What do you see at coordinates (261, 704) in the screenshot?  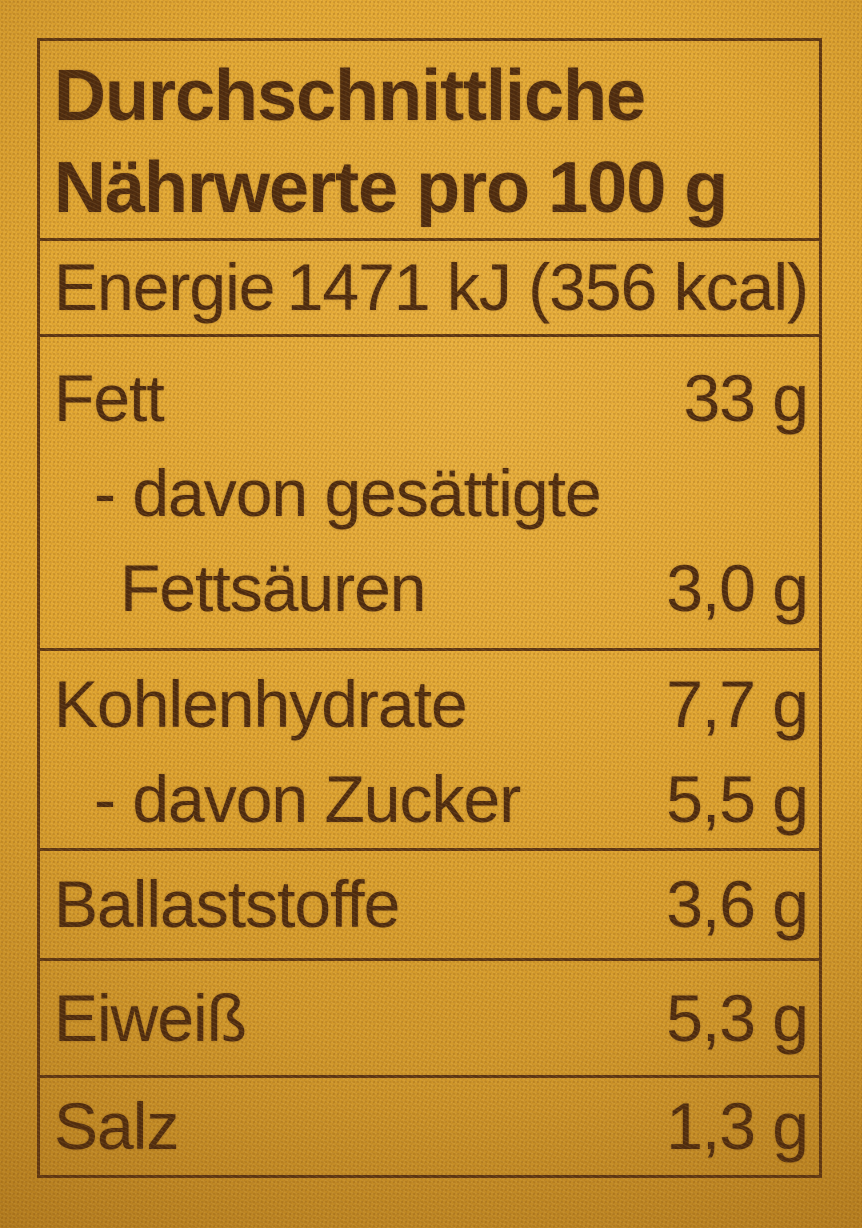 I see `nutrient-name: Kohlenhydrate` at bounding box center [261, 704].